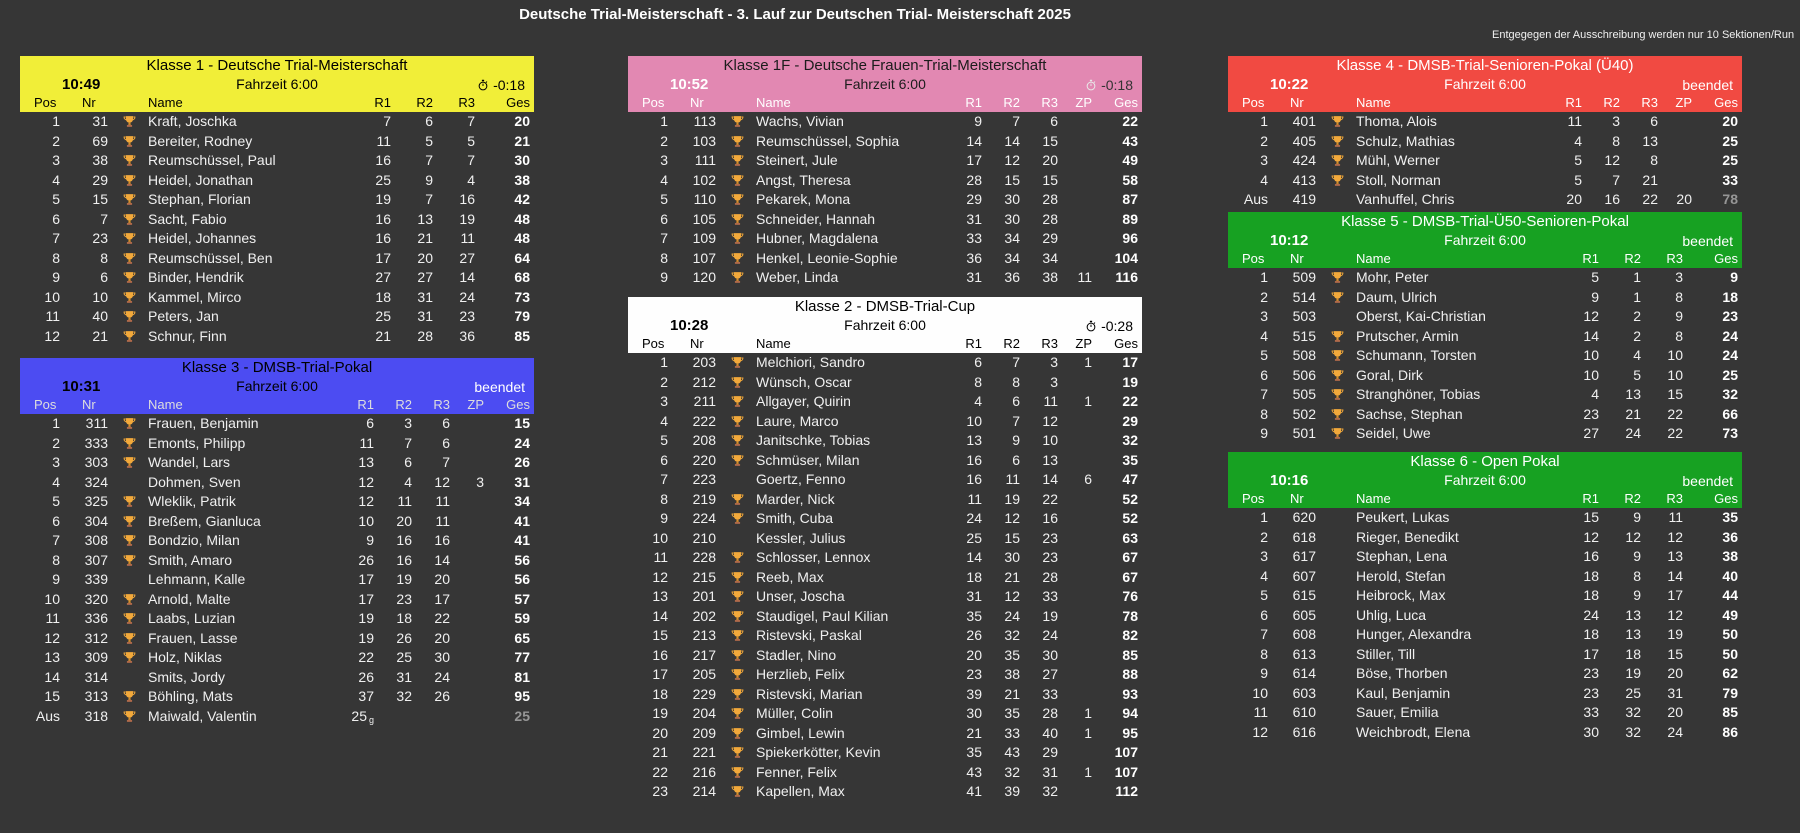 The image size is (1800, 833). Describe the element at coordinates (277, 161) in the screenshot. I see `result-row: 3 38 Reumschüssel, Paul 16 7 7 30` at that location.